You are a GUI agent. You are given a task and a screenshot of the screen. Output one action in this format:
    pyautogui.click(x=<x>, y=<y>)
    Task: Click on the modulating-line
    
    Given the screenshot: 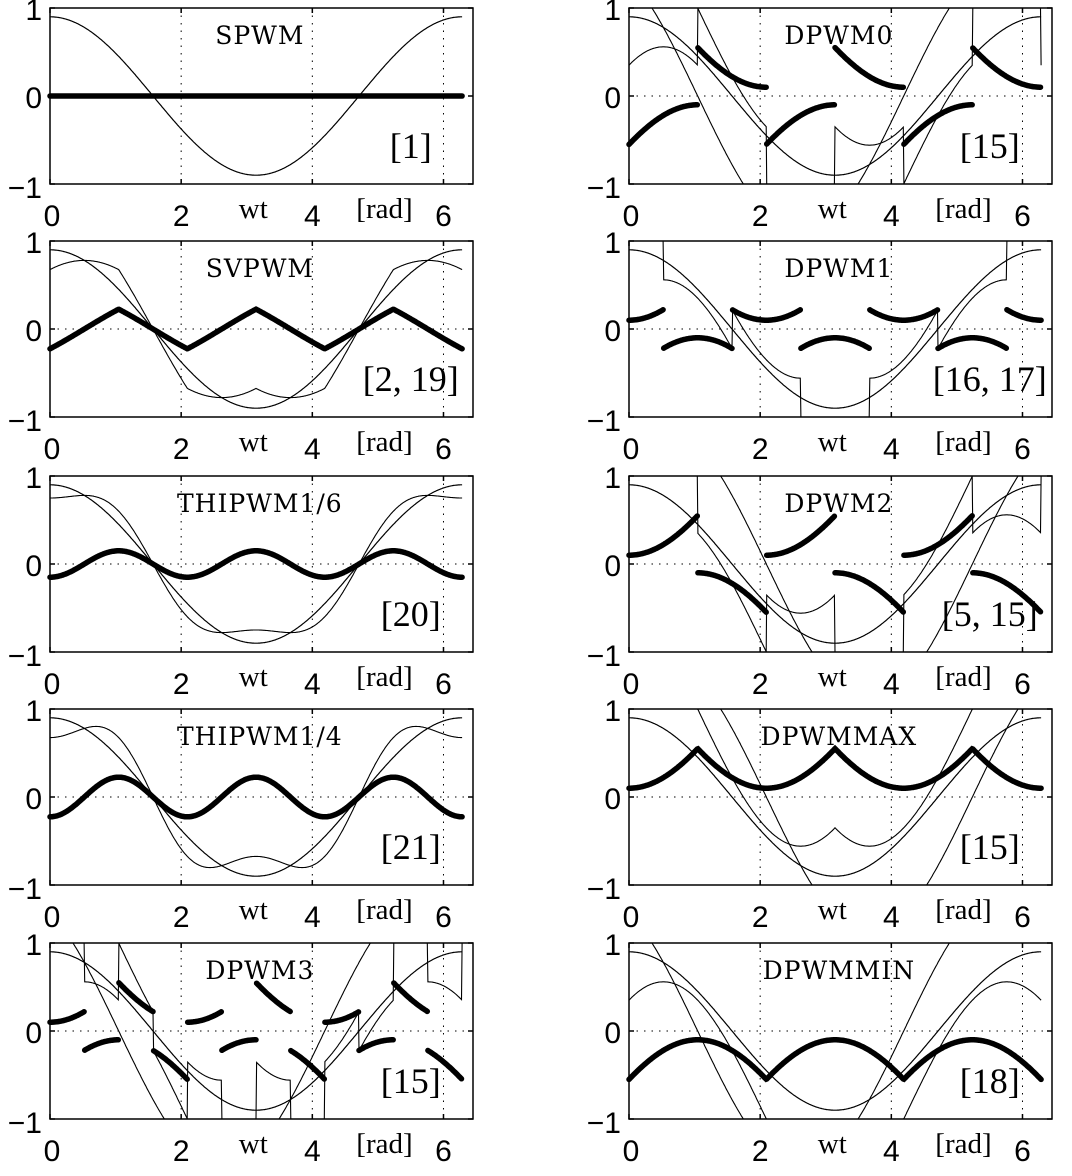 What is the action you would take?
    pyautogui.click(x=256, y=564)
    